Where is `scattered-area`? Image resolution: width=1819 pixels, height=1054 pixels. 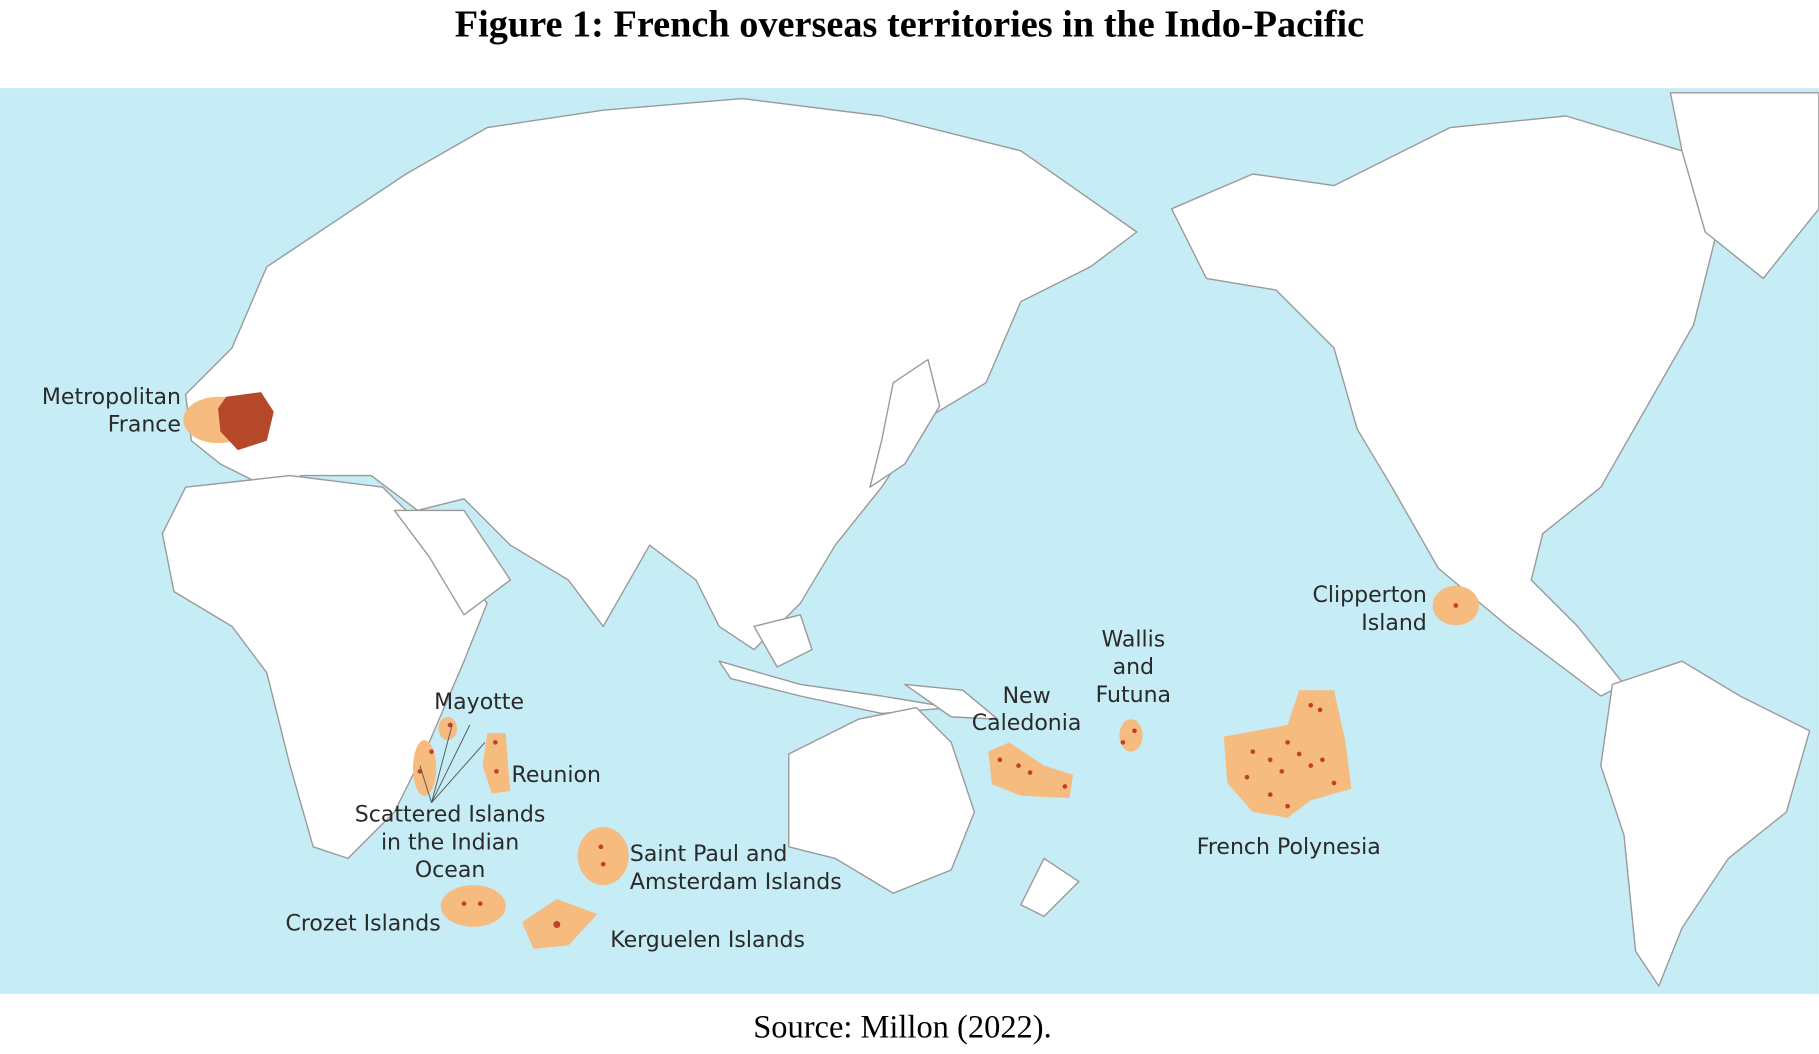
scattered-area is located at coordinates (424, 768).